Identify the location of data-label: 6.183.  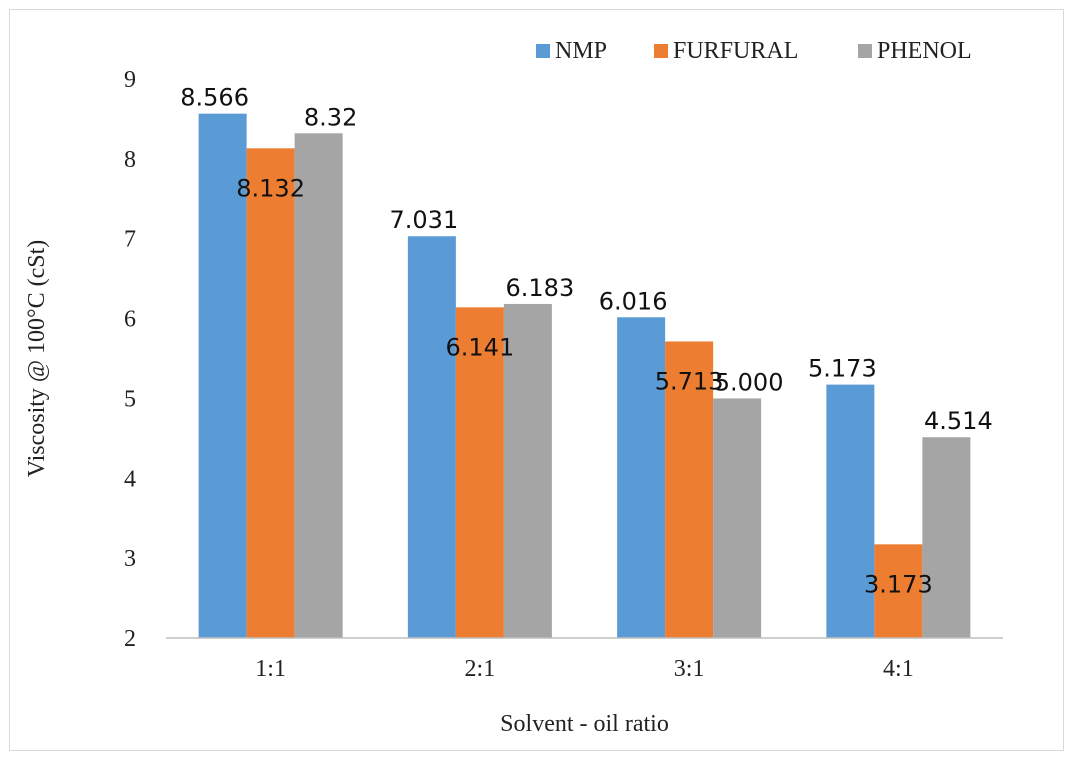
(540, 288).